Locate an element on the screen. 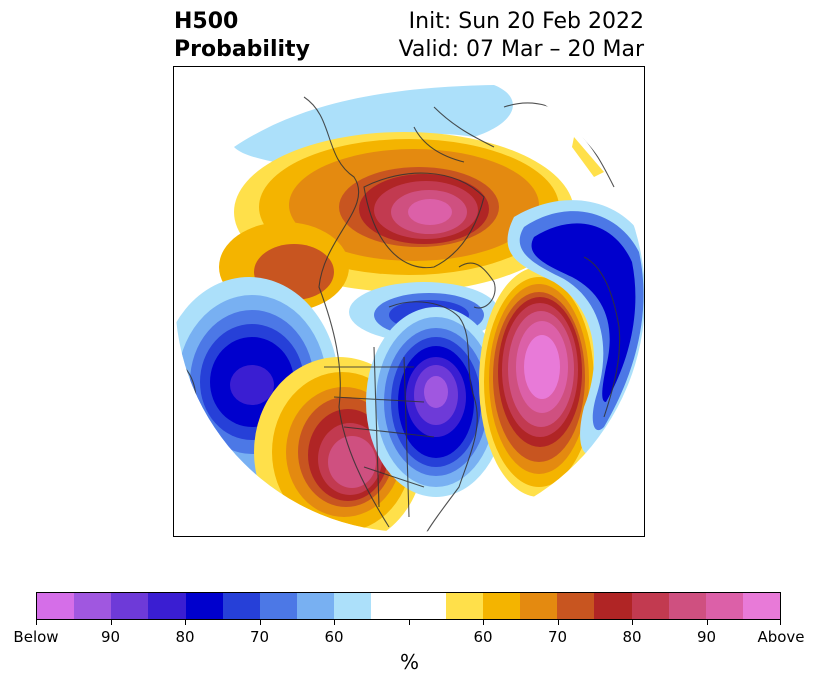  colorbar-labels: Below 90 80 70 60 60 70 80 90 Above is located at coordinates (408, 638).